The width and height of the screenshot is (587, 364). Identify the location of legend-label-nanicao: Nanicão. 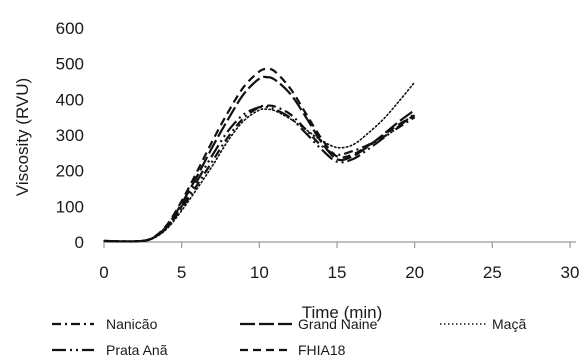
(132, 324).